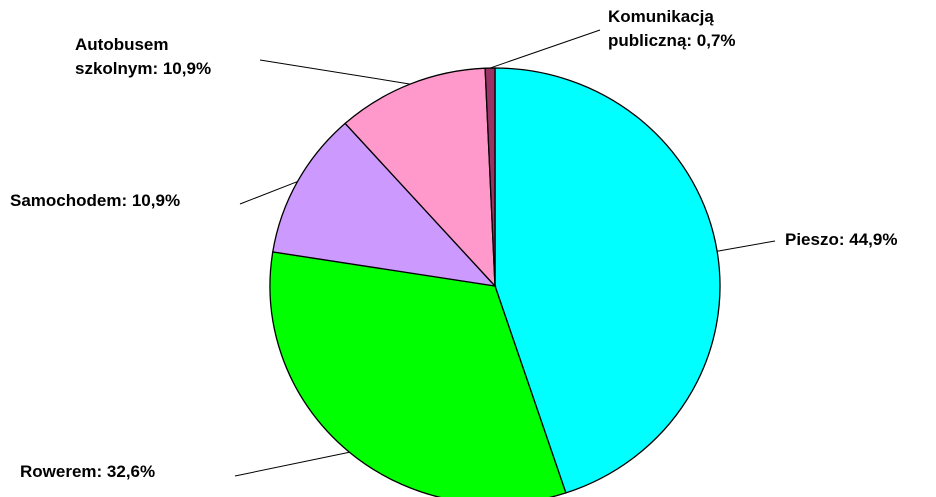 This screenshot has width=936, height=497. I want to click on data-label-line: szkolnym: 10,9%, so click(143, 68).